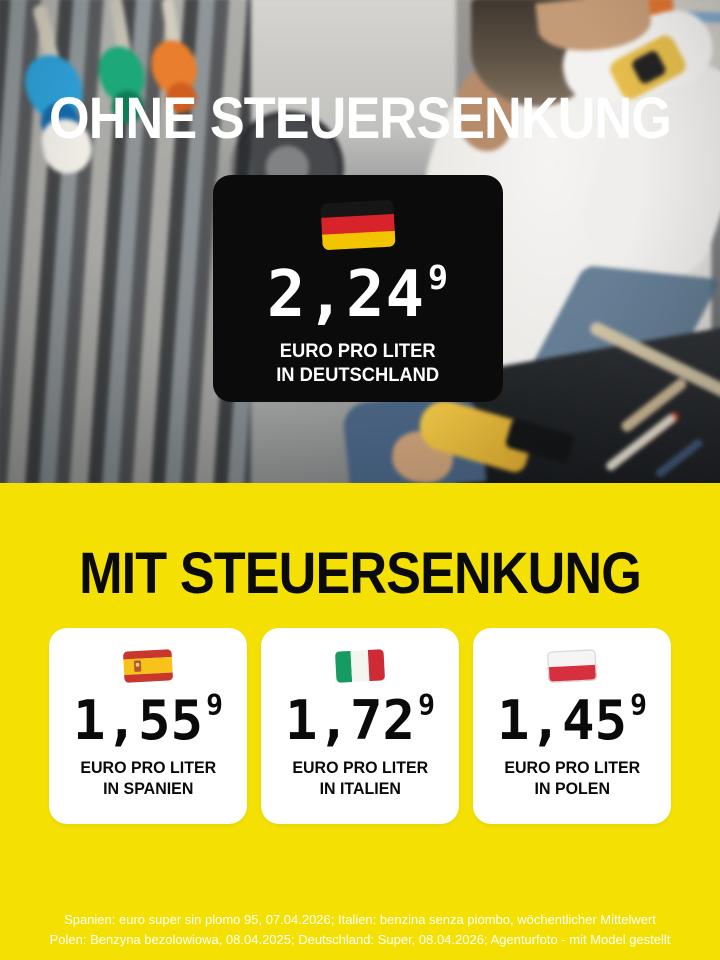  I want to click on poland-price-card: 1,45 9 EURO PRO LITER IN POLEN, so click(572, 726).